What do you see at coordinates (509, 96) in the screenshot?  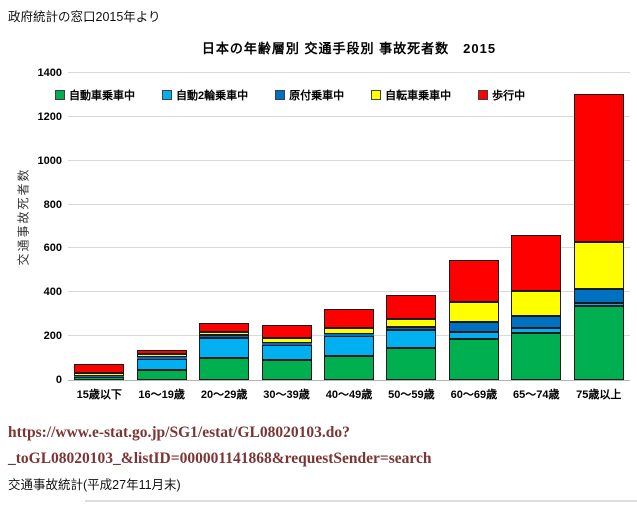 I see `legend-label: 歩行中` at bounding box center [509, 96].